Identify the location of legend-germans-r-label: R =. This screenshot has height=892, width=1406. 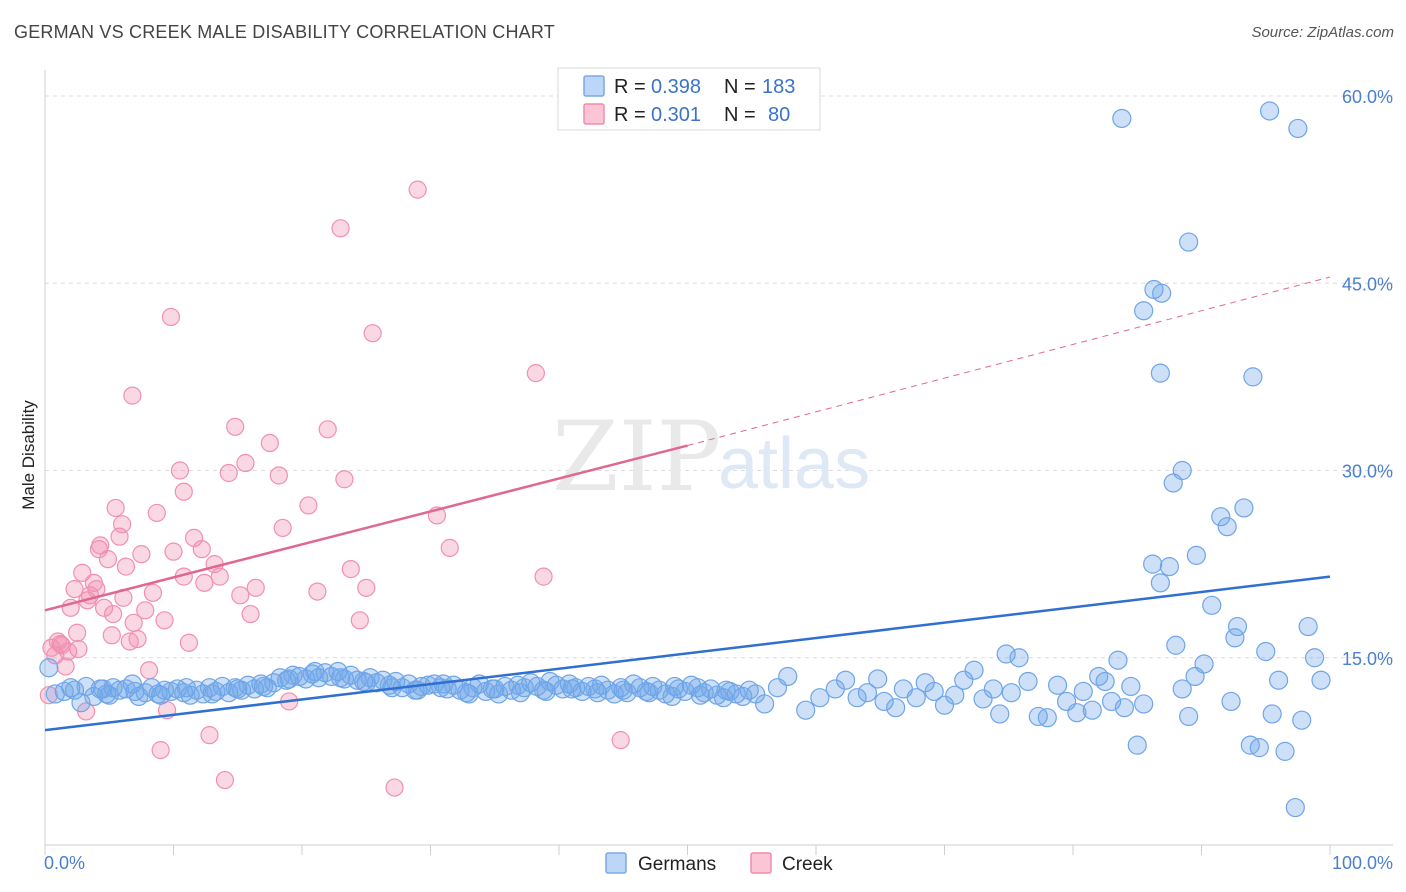
(630, 87).